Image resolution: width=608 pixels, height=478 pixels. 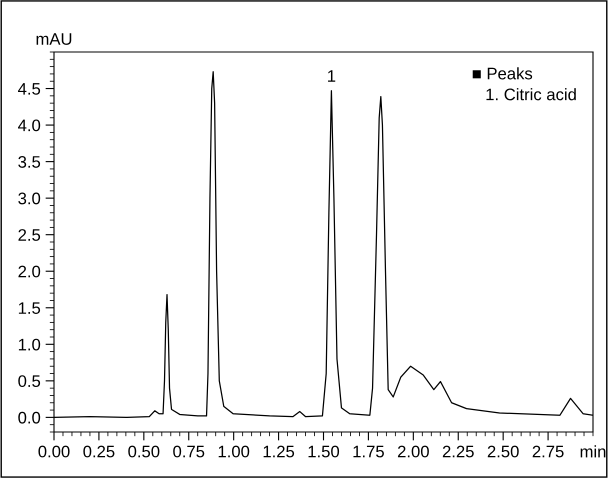 I want to click on annotation: 1, so click(x=332, y=76).